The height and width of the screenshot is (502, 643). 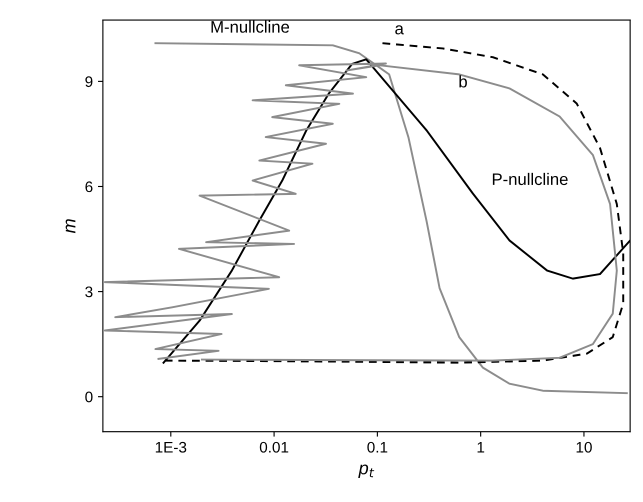 What do you see at coordinates (88, 292) in the screenshot?
I see `y-tick-label: 3` at bounding box center [88, 292].